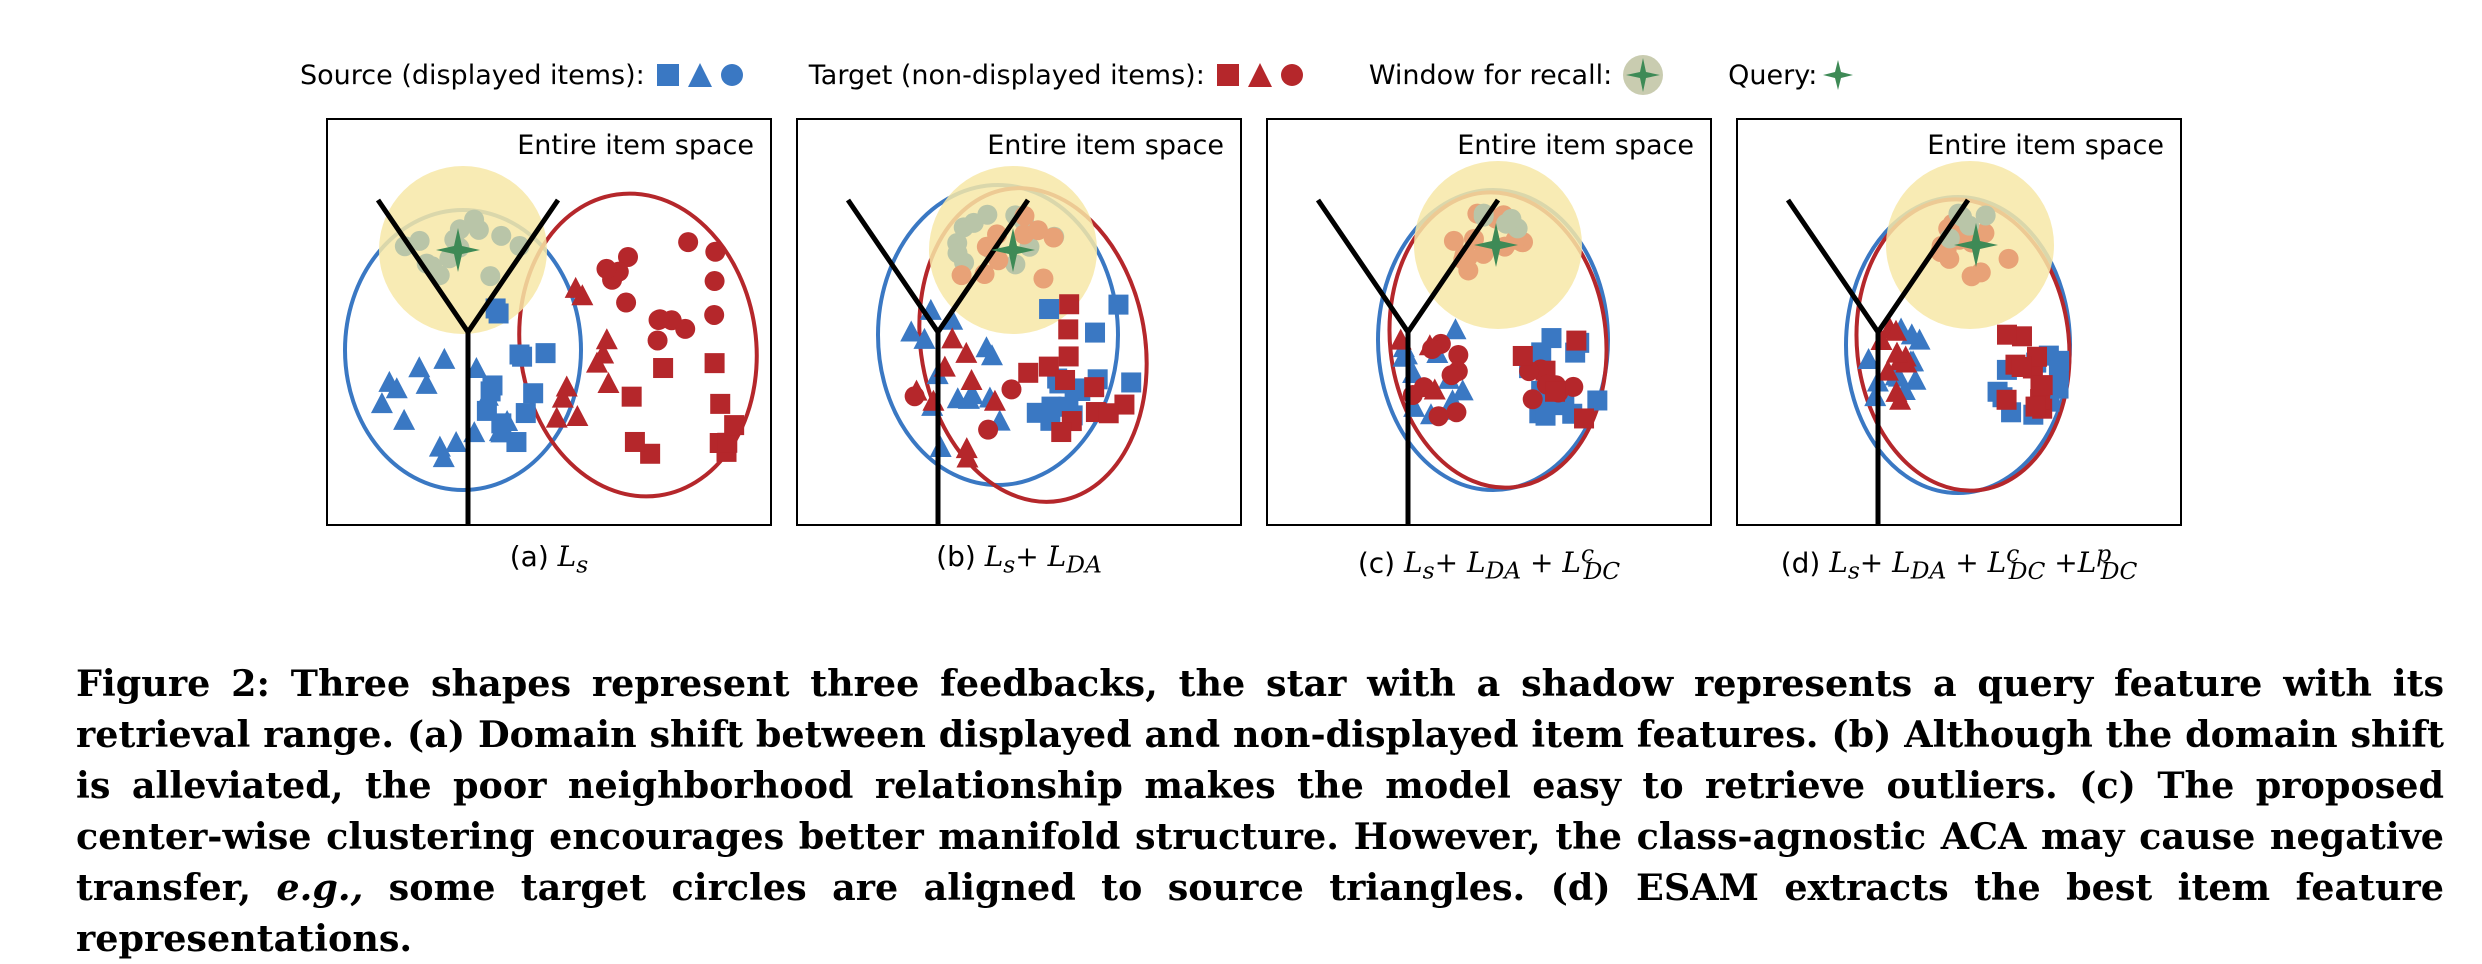  What do you see at coordinates (1575, 145) in the screenshot?
I see `panel-c-space-label: Entire item space` at bounding box center [1575, 145].